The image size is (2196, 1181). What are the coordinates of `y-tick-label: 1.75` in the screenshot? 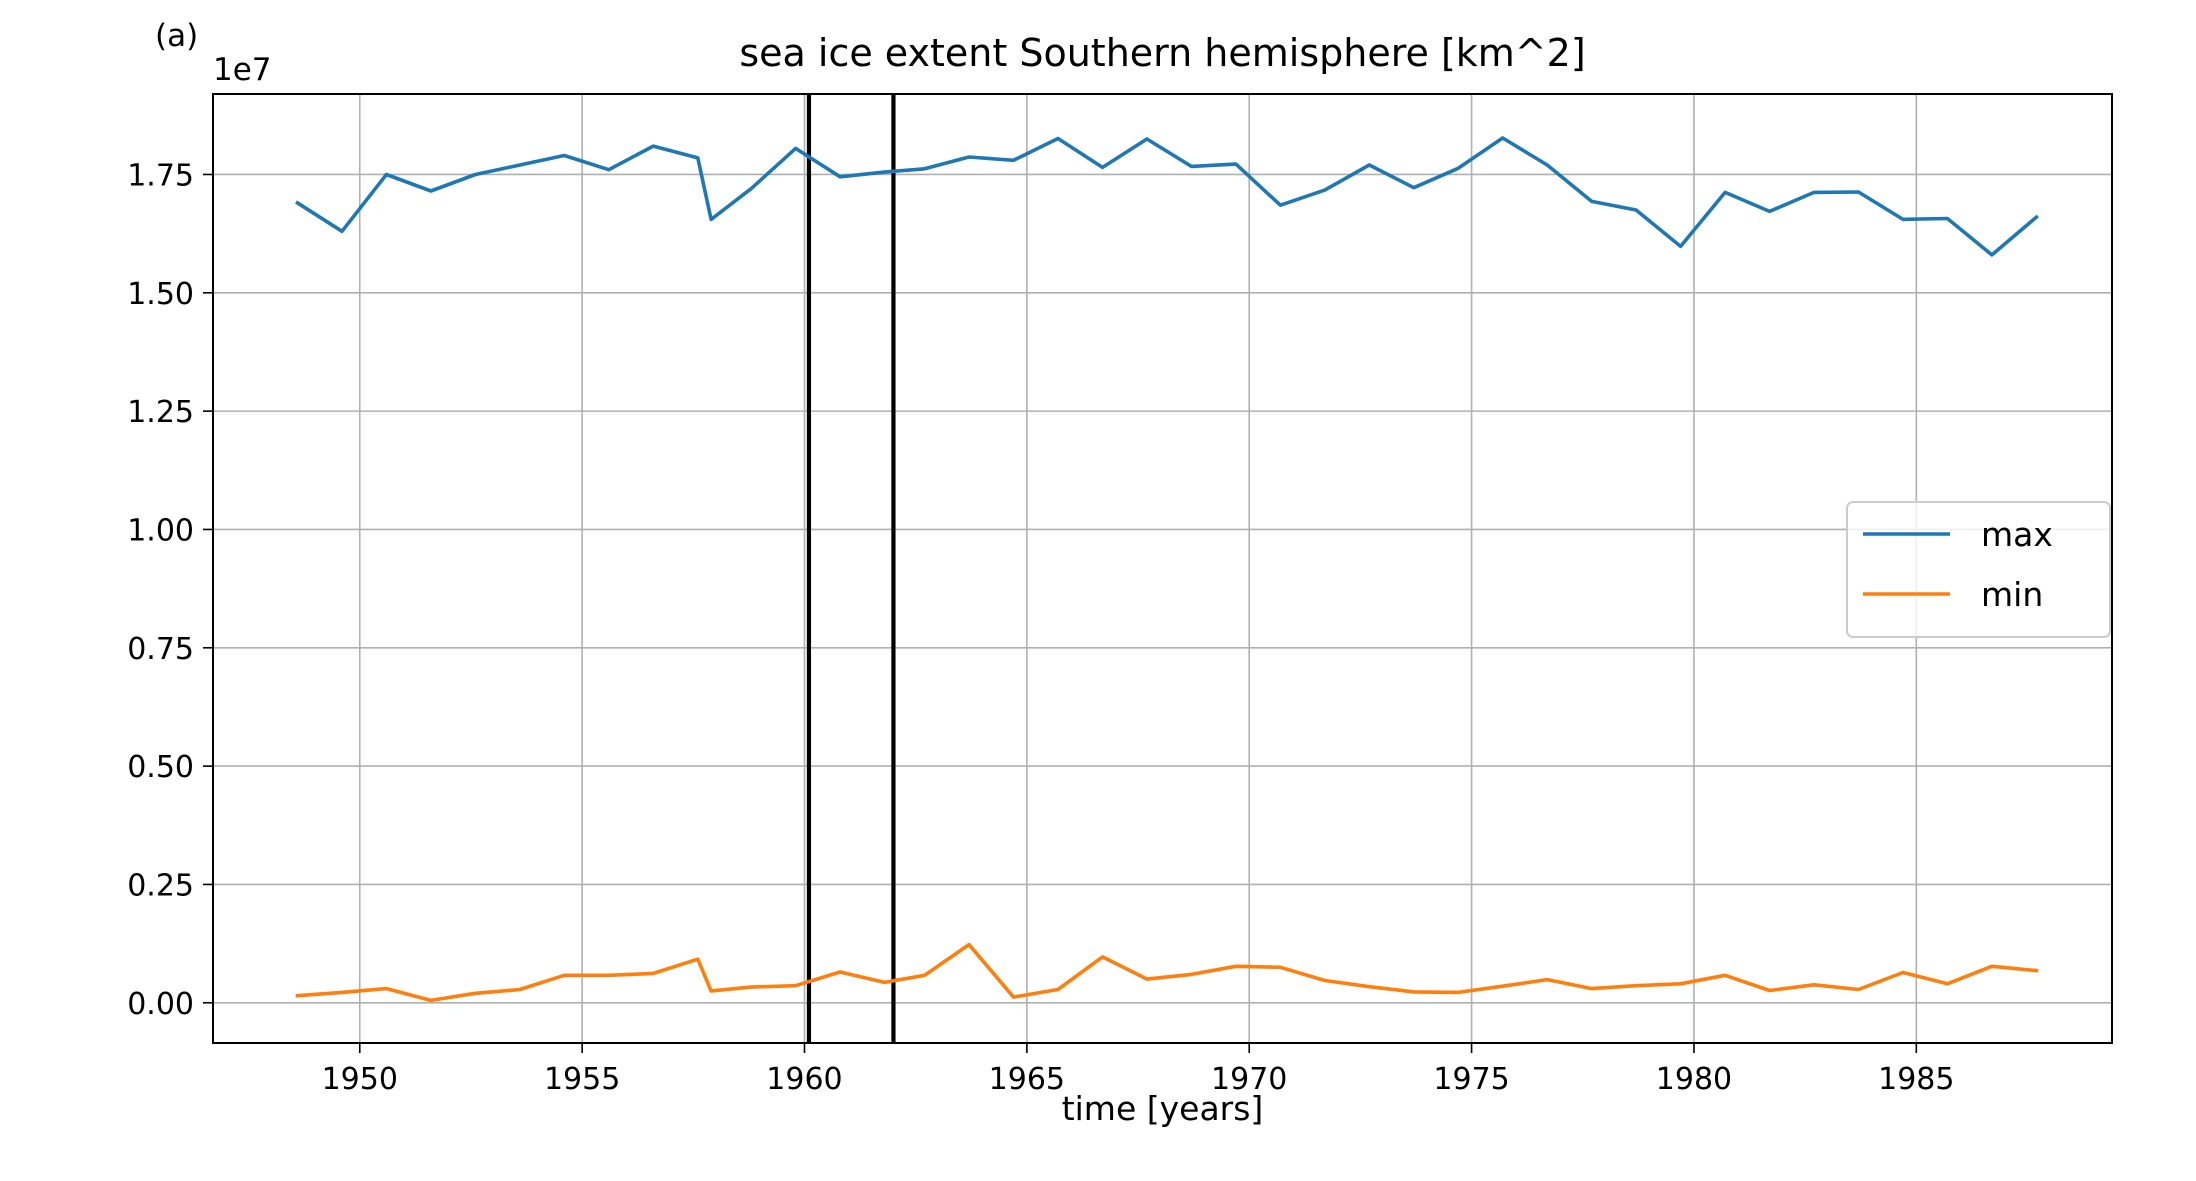 It's located at (160, 175).